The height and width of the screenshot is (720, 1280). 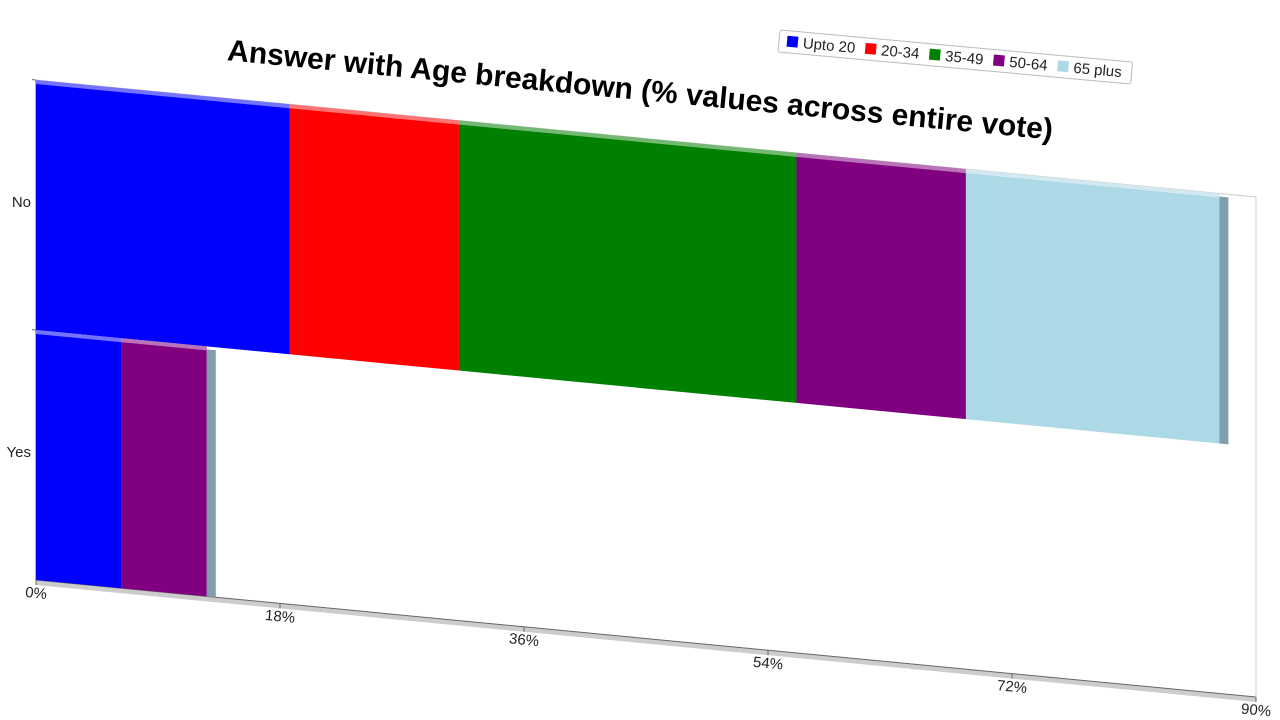 I want to click on y-tick-label: No, so click(x=21, y=202).